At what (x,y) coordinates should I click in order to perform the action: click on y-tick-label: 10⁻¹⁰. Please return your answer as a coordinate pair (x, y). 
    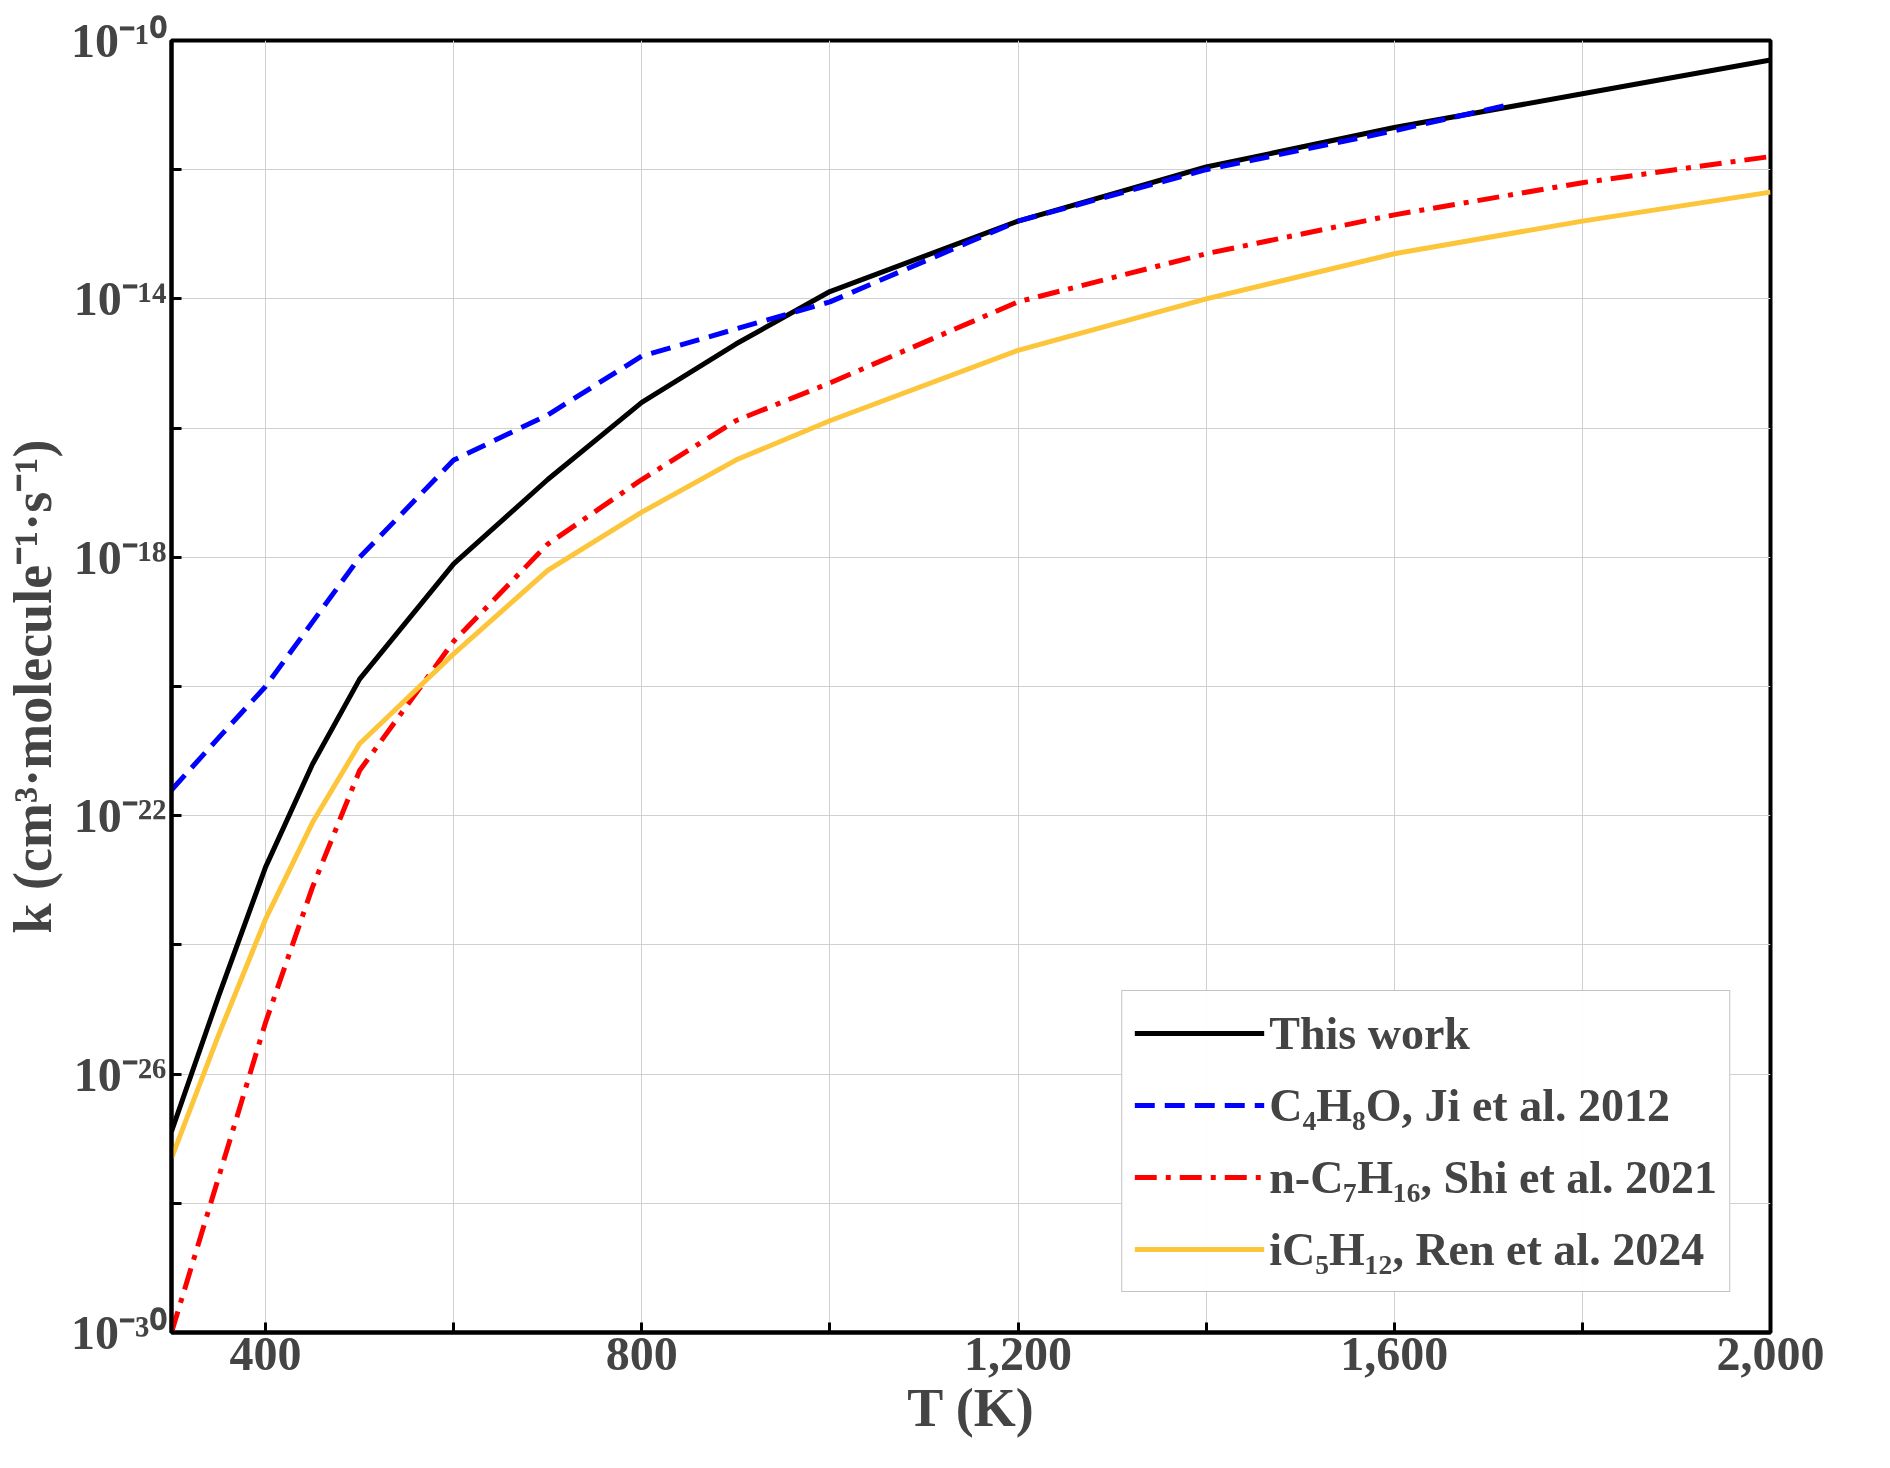
    Looking at the image, I should click on (119, 40).